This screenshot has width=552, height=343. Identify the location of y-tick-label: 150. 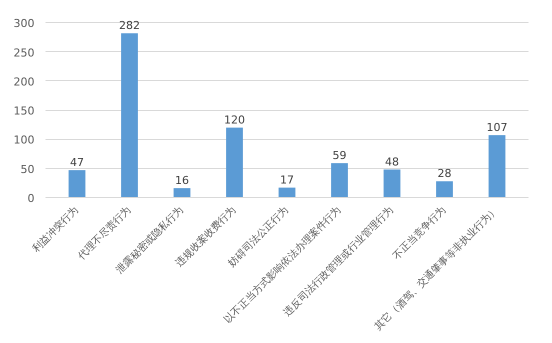
(24, 111).